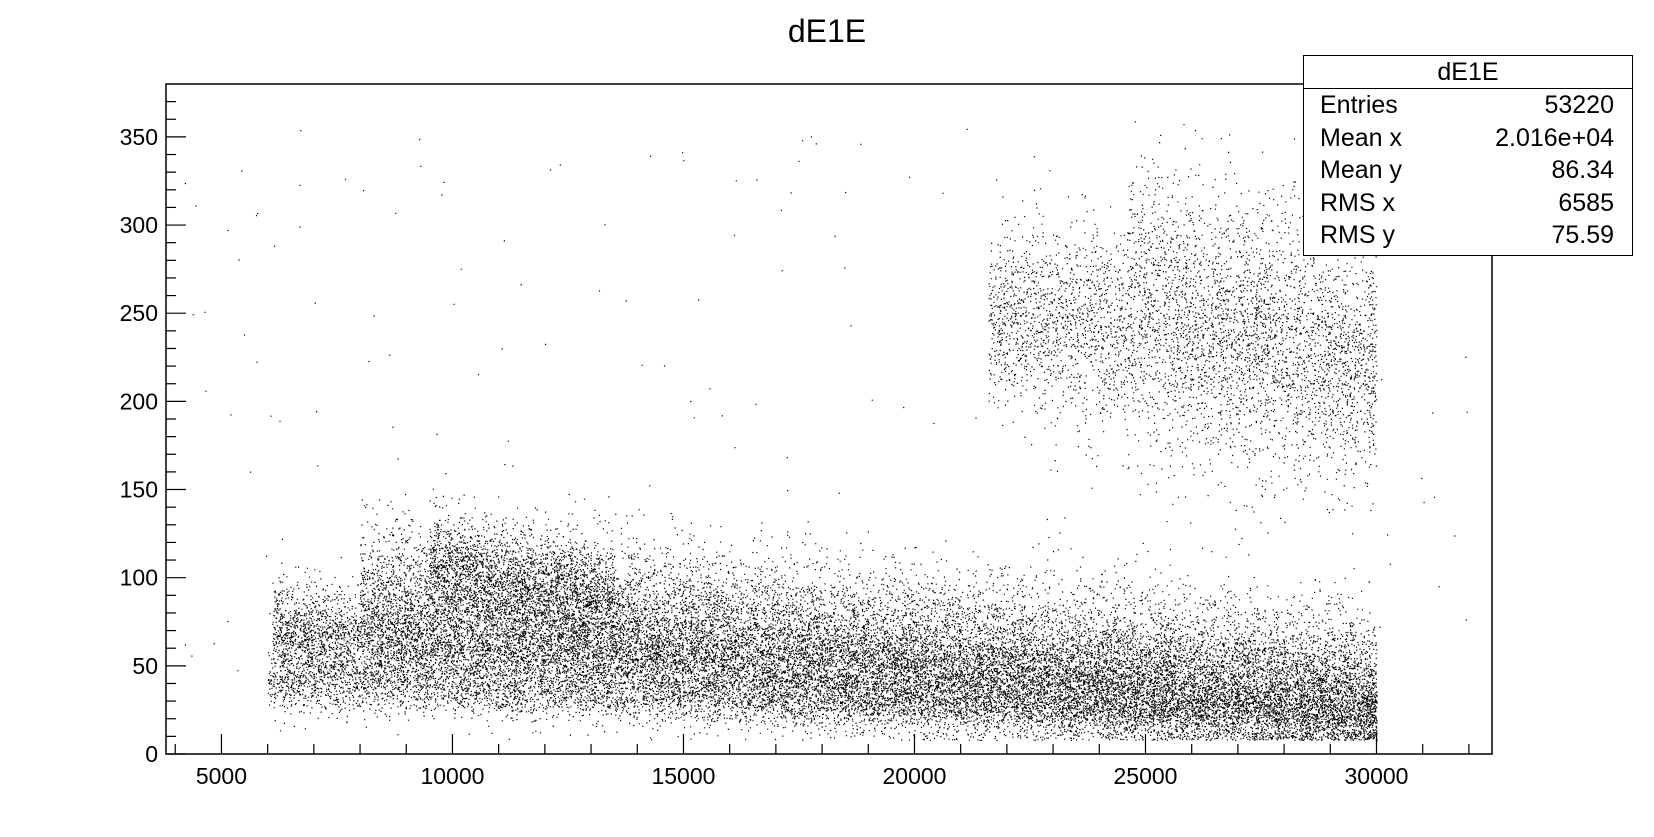 This screenshot has width=1654, height=837. I want to click on chart-title: dE1E, so click(827, 31).